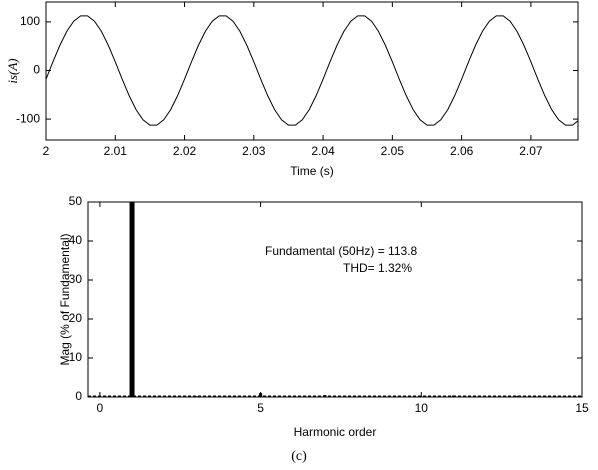 The height and width of the screenshot is (470, 598). I want to click on x-tick-label: 15, so click(582, 408).